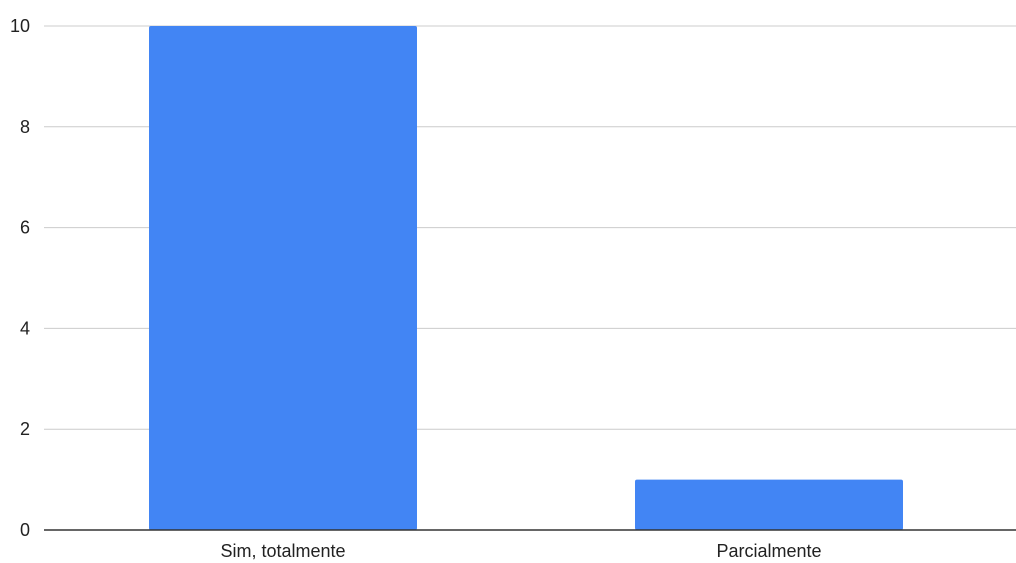 The width and height of the screenshot is (1016, 563). I want to click on y-tick-label: 8, so click(25, 127).